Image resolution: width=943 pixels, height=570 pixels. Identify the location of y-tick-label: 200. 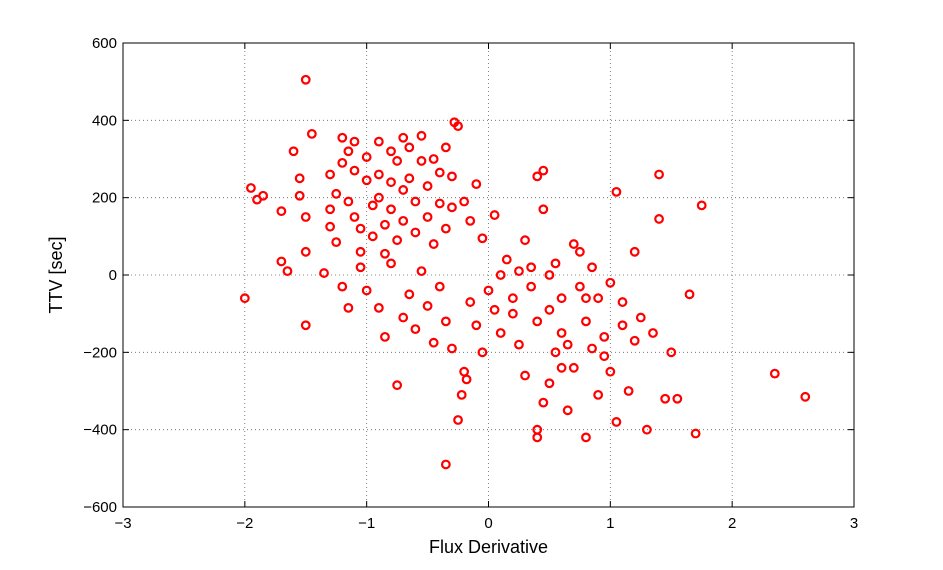
(104, 198).